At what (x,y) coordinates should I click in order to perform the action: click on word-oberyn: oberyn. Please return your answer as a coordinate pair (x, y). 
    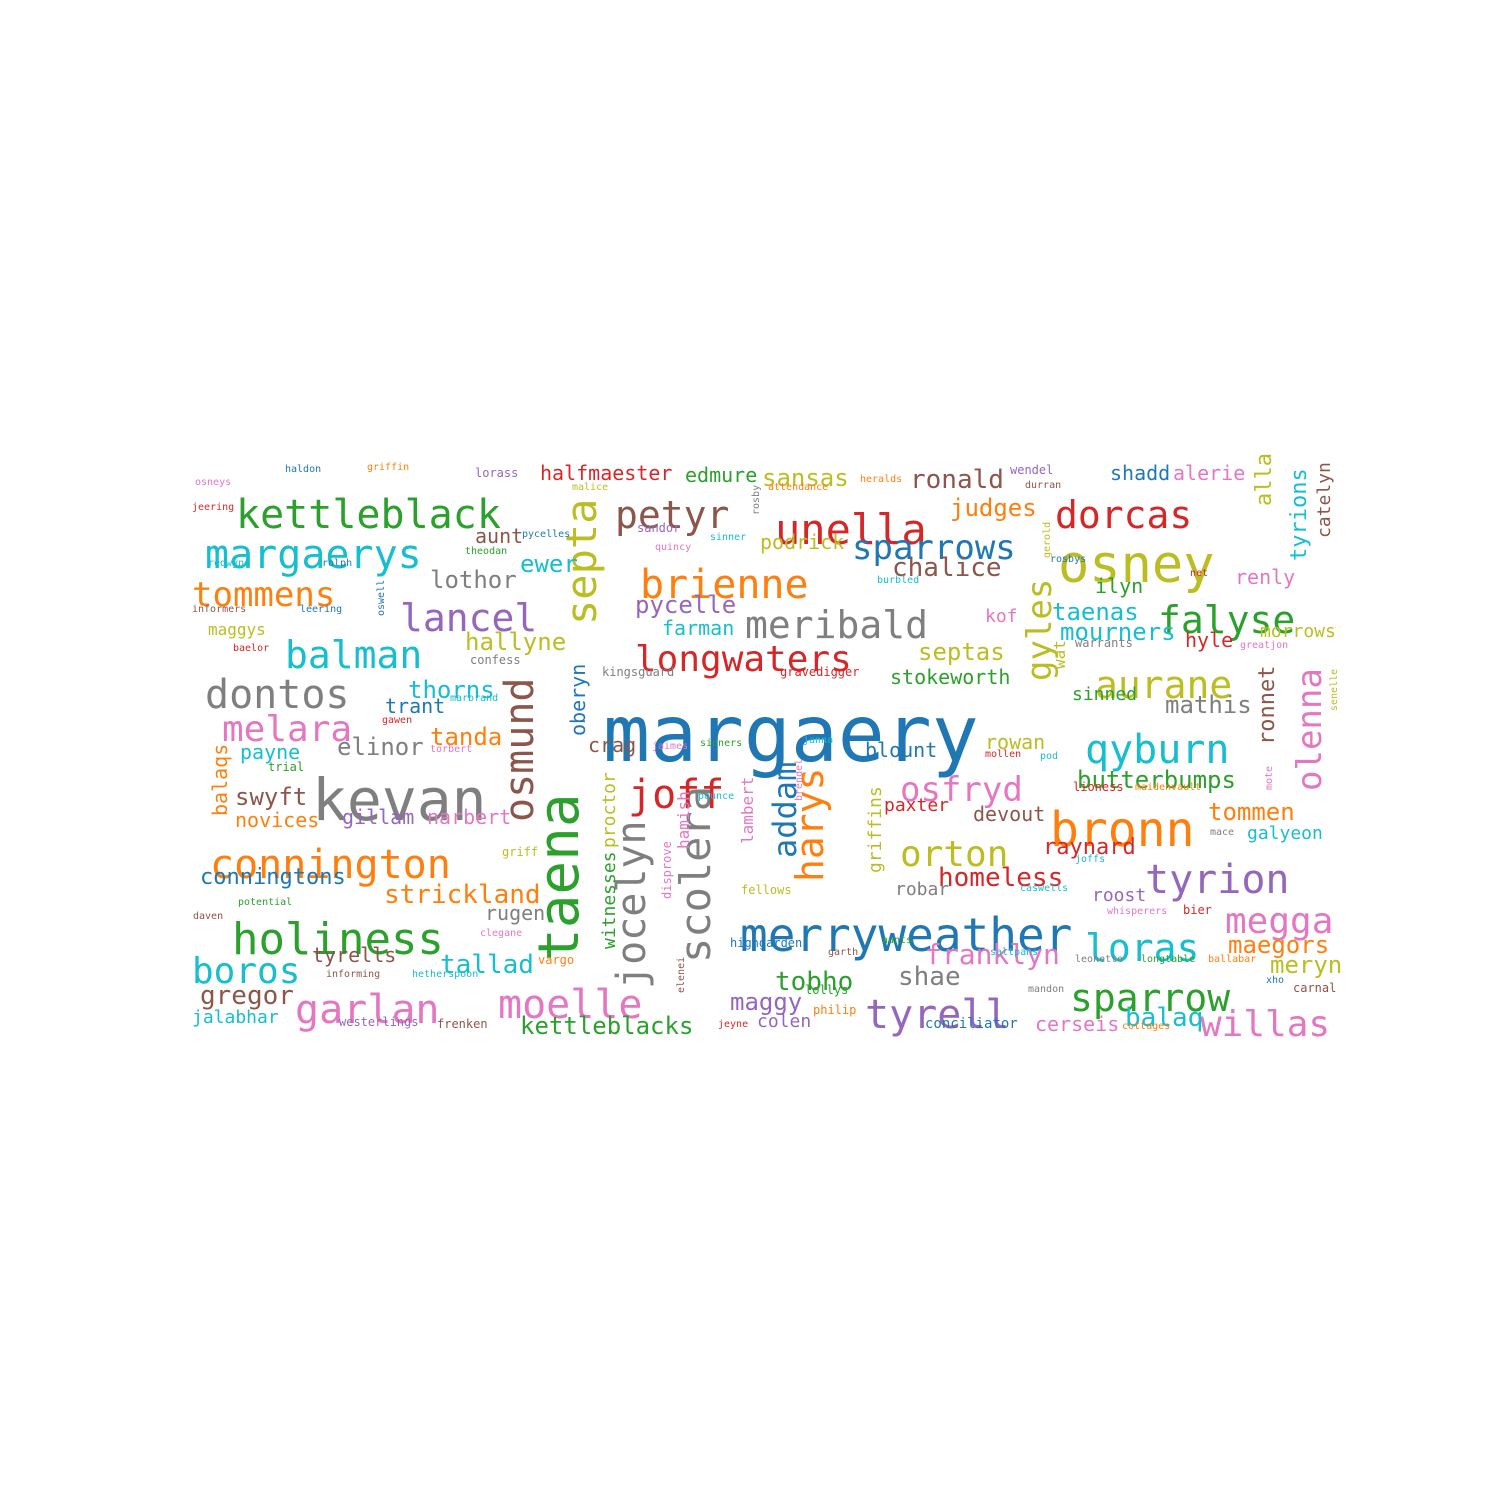
    Looking at the image, I should click on (578, 699).